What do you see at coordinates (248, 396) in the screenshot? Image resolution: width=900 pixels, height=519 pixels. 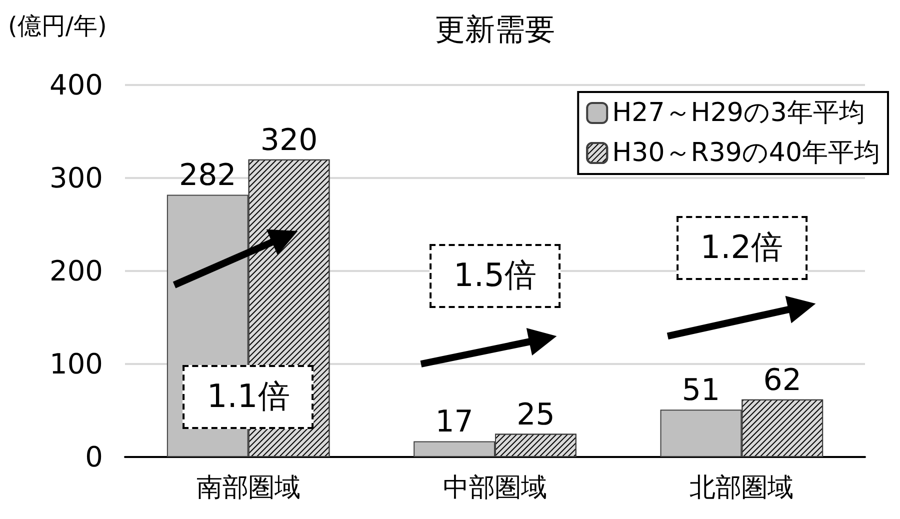 I see `annotation: 1.1倍` at bounding box center [248, 396].